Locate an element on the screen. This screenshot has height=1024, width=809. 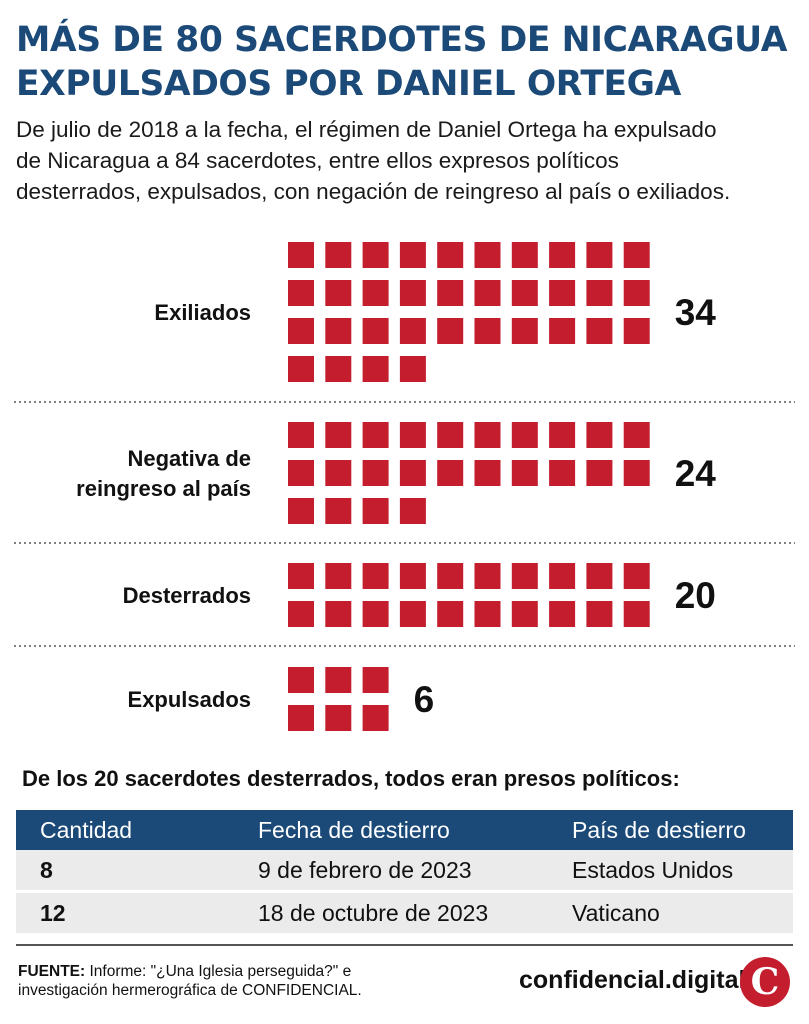
cell-cantidad: 12 is located at coordinates (53, 912).